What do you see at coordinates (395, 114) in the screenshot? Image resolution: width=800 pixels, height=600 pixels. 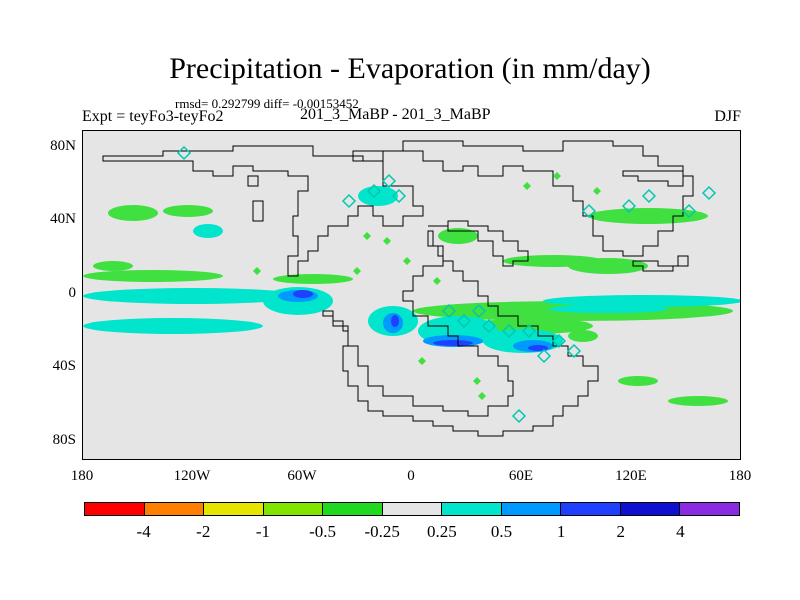 I see `run-label: 201_3_MaBP - 201_3_MaBP` at bounding box center [395, 114].